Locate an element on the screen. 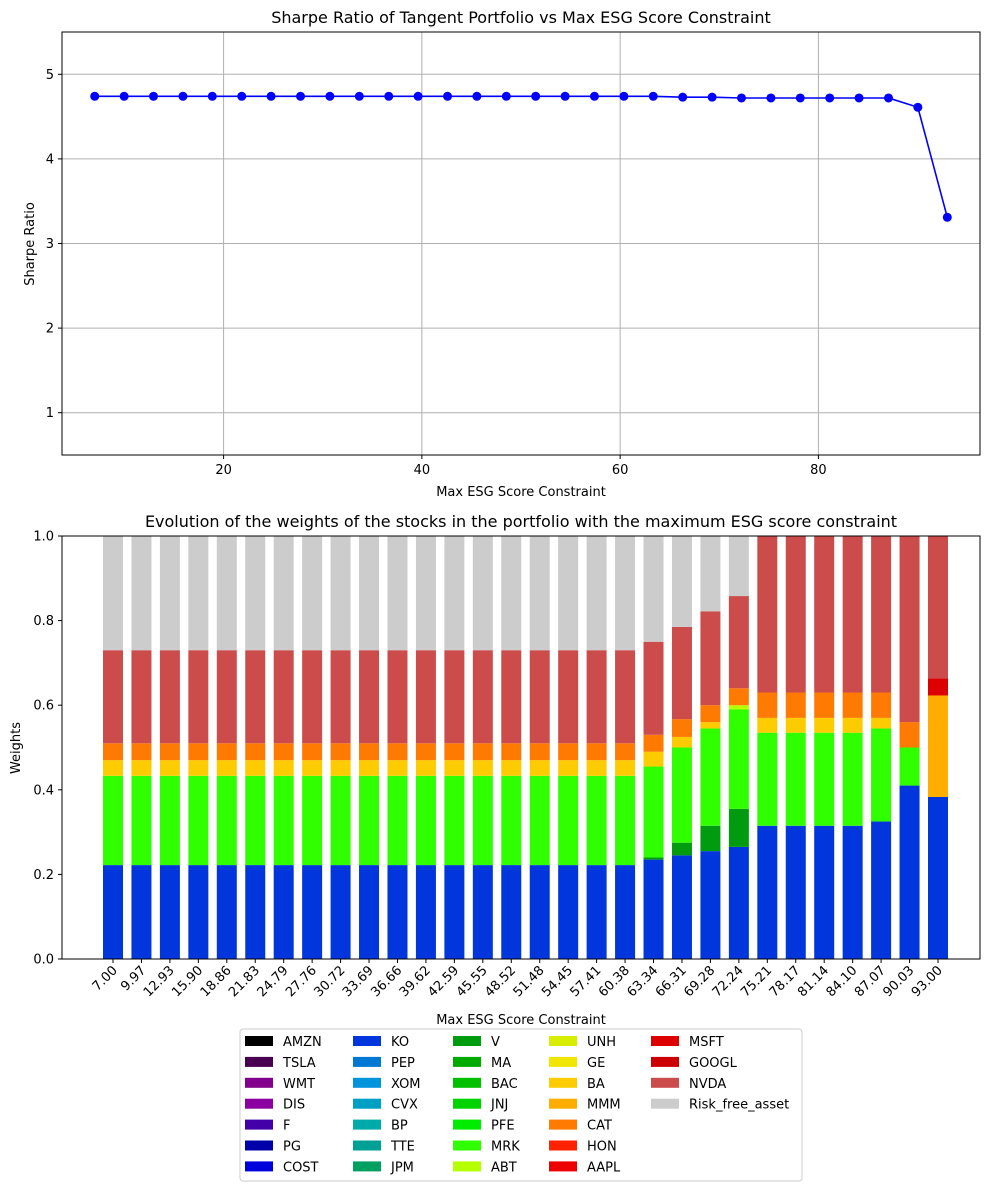 The height and width of the screenshot is (1190, 989). legend-label: PG is located at coordinates (292, 1147).